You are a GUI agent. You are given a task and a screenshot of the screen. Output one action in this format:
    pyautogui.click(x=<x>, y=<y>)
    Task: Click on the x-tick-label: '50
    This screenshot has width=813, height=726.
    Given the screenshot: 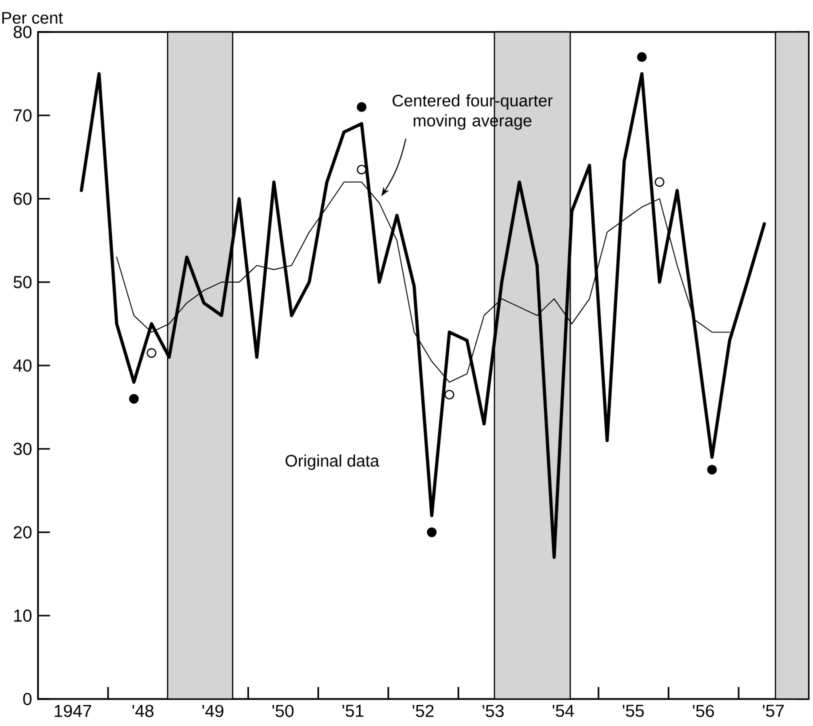 What is the action you would take?
    pyautogui.click(x=283, y=711)
    